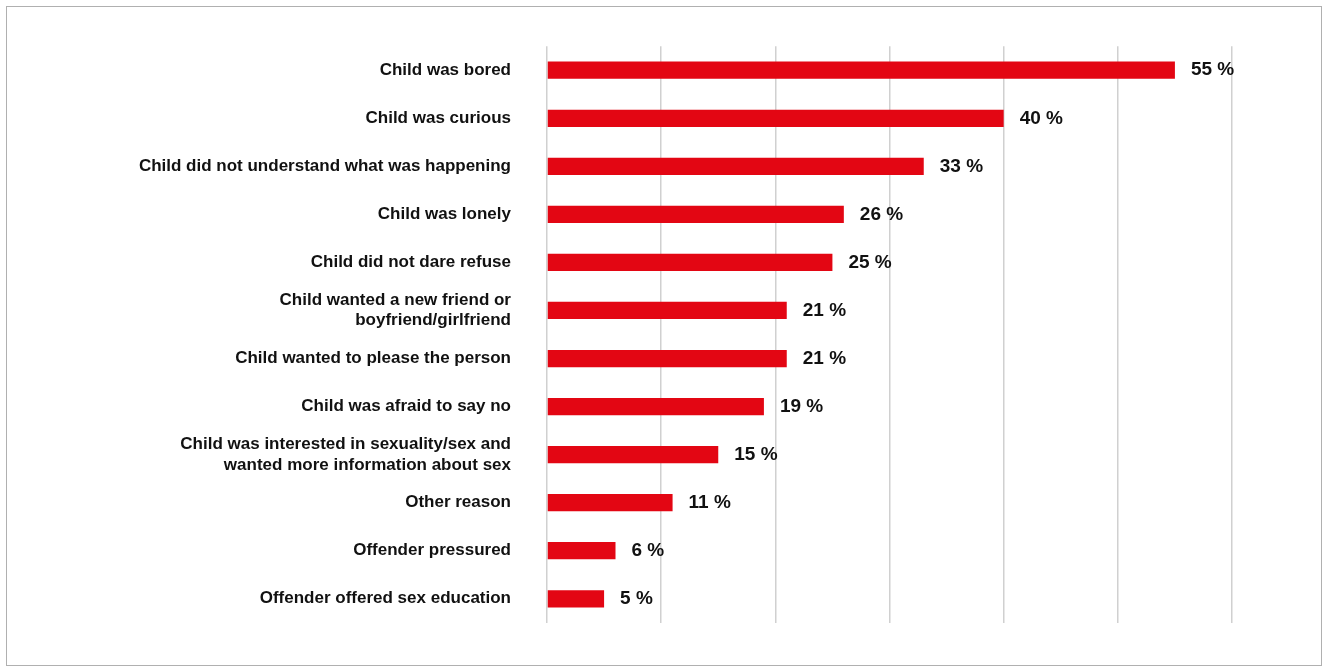 The width and height of the screenshot is (1328, 669). What do you see at coordinates (373, 358) in the screenshot?
I see `y-tick-label: Child wanted to please the person` at bounding box center [373, 358].